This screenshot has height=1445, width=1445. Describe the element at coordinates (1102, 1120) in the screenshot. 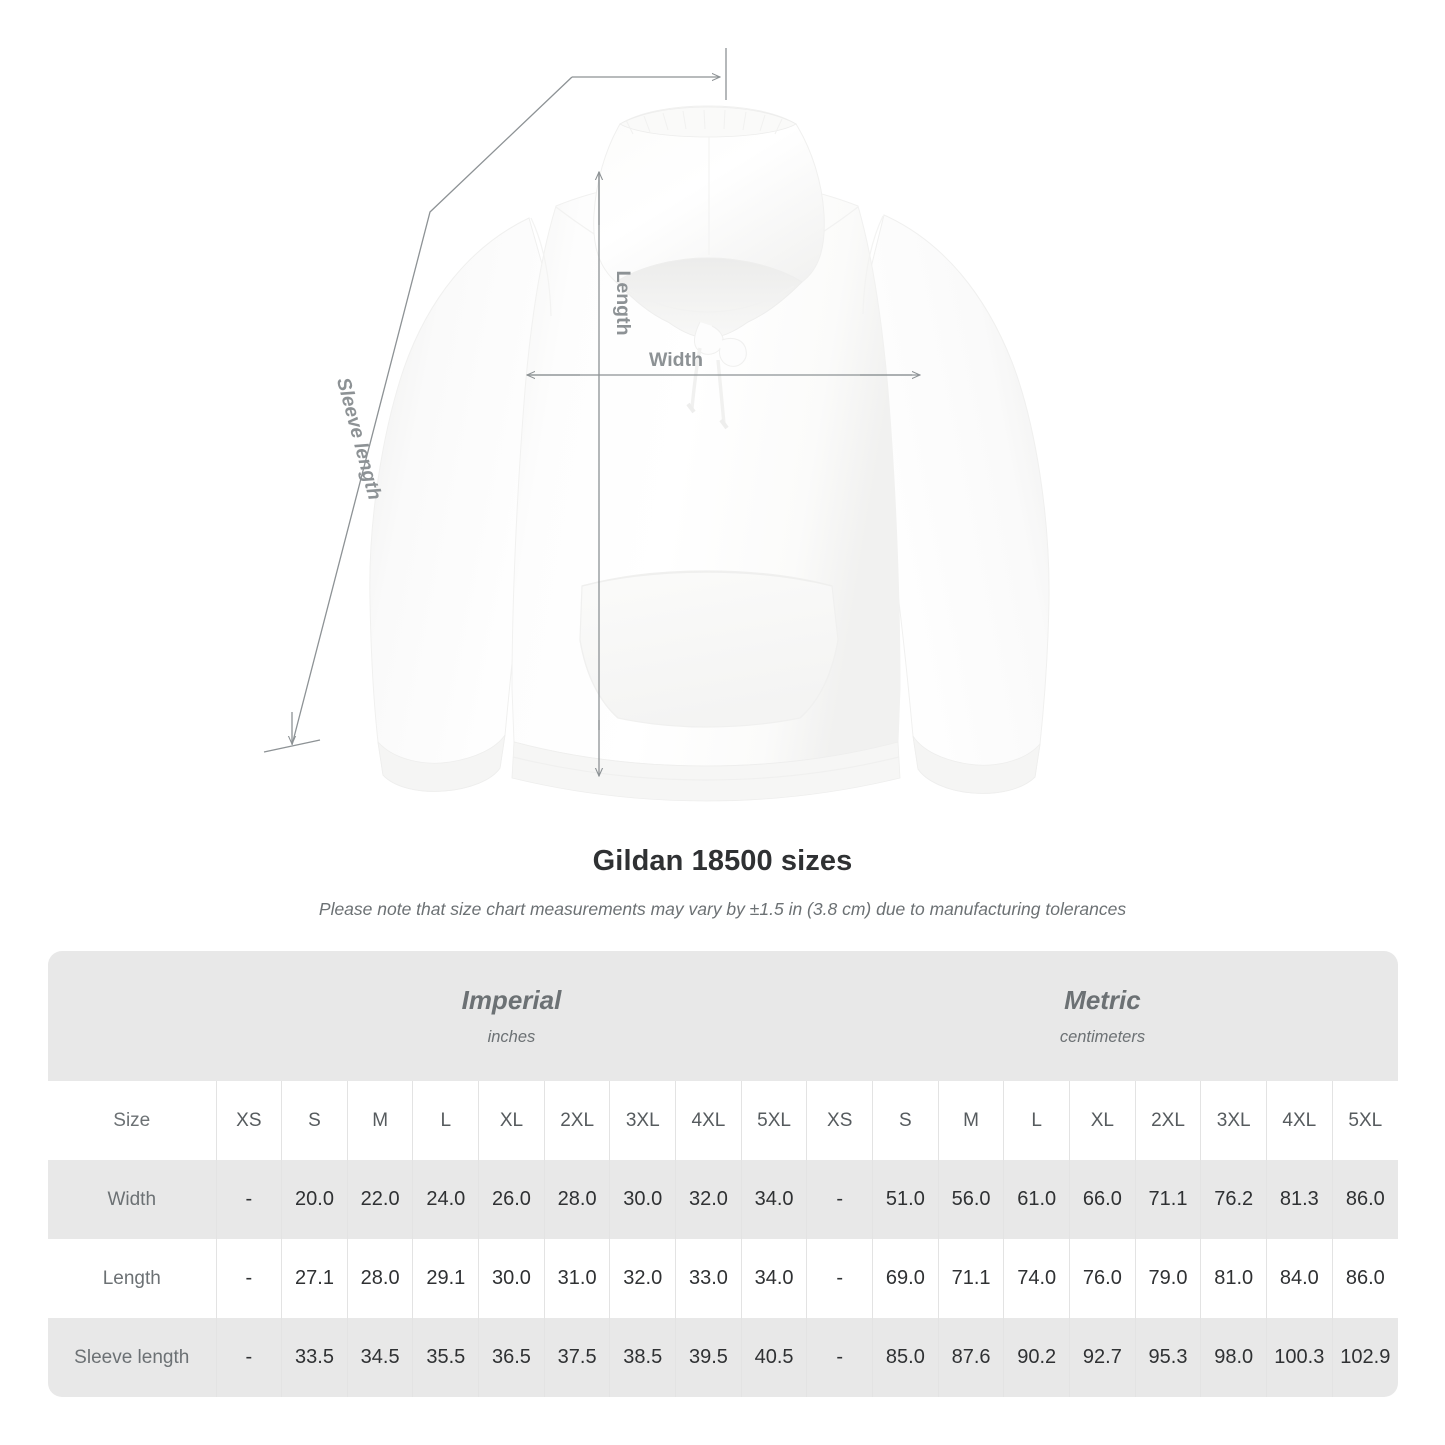

I see `size-header-met-4: XL` at that location.